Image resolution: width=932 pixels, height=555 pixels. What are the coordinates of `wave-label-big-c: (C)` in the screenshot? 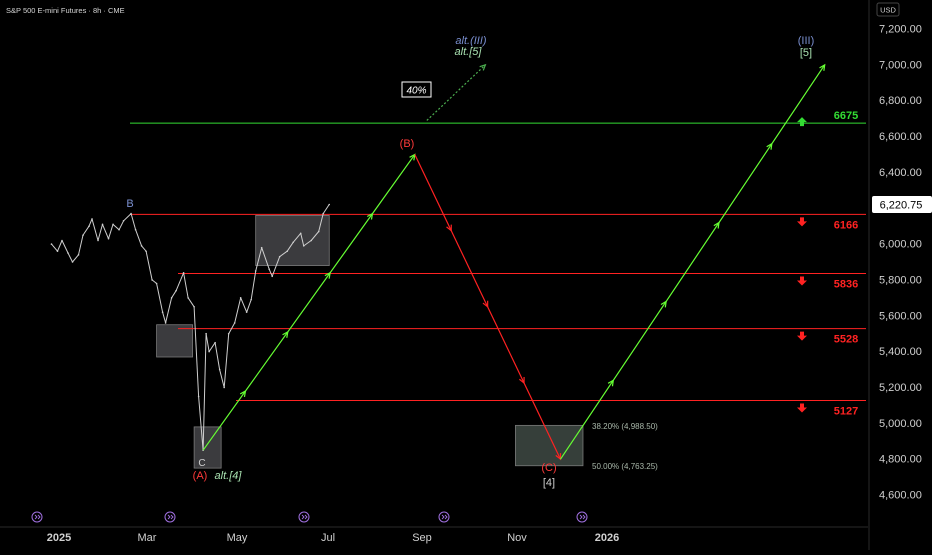 It's located at (548, 468).